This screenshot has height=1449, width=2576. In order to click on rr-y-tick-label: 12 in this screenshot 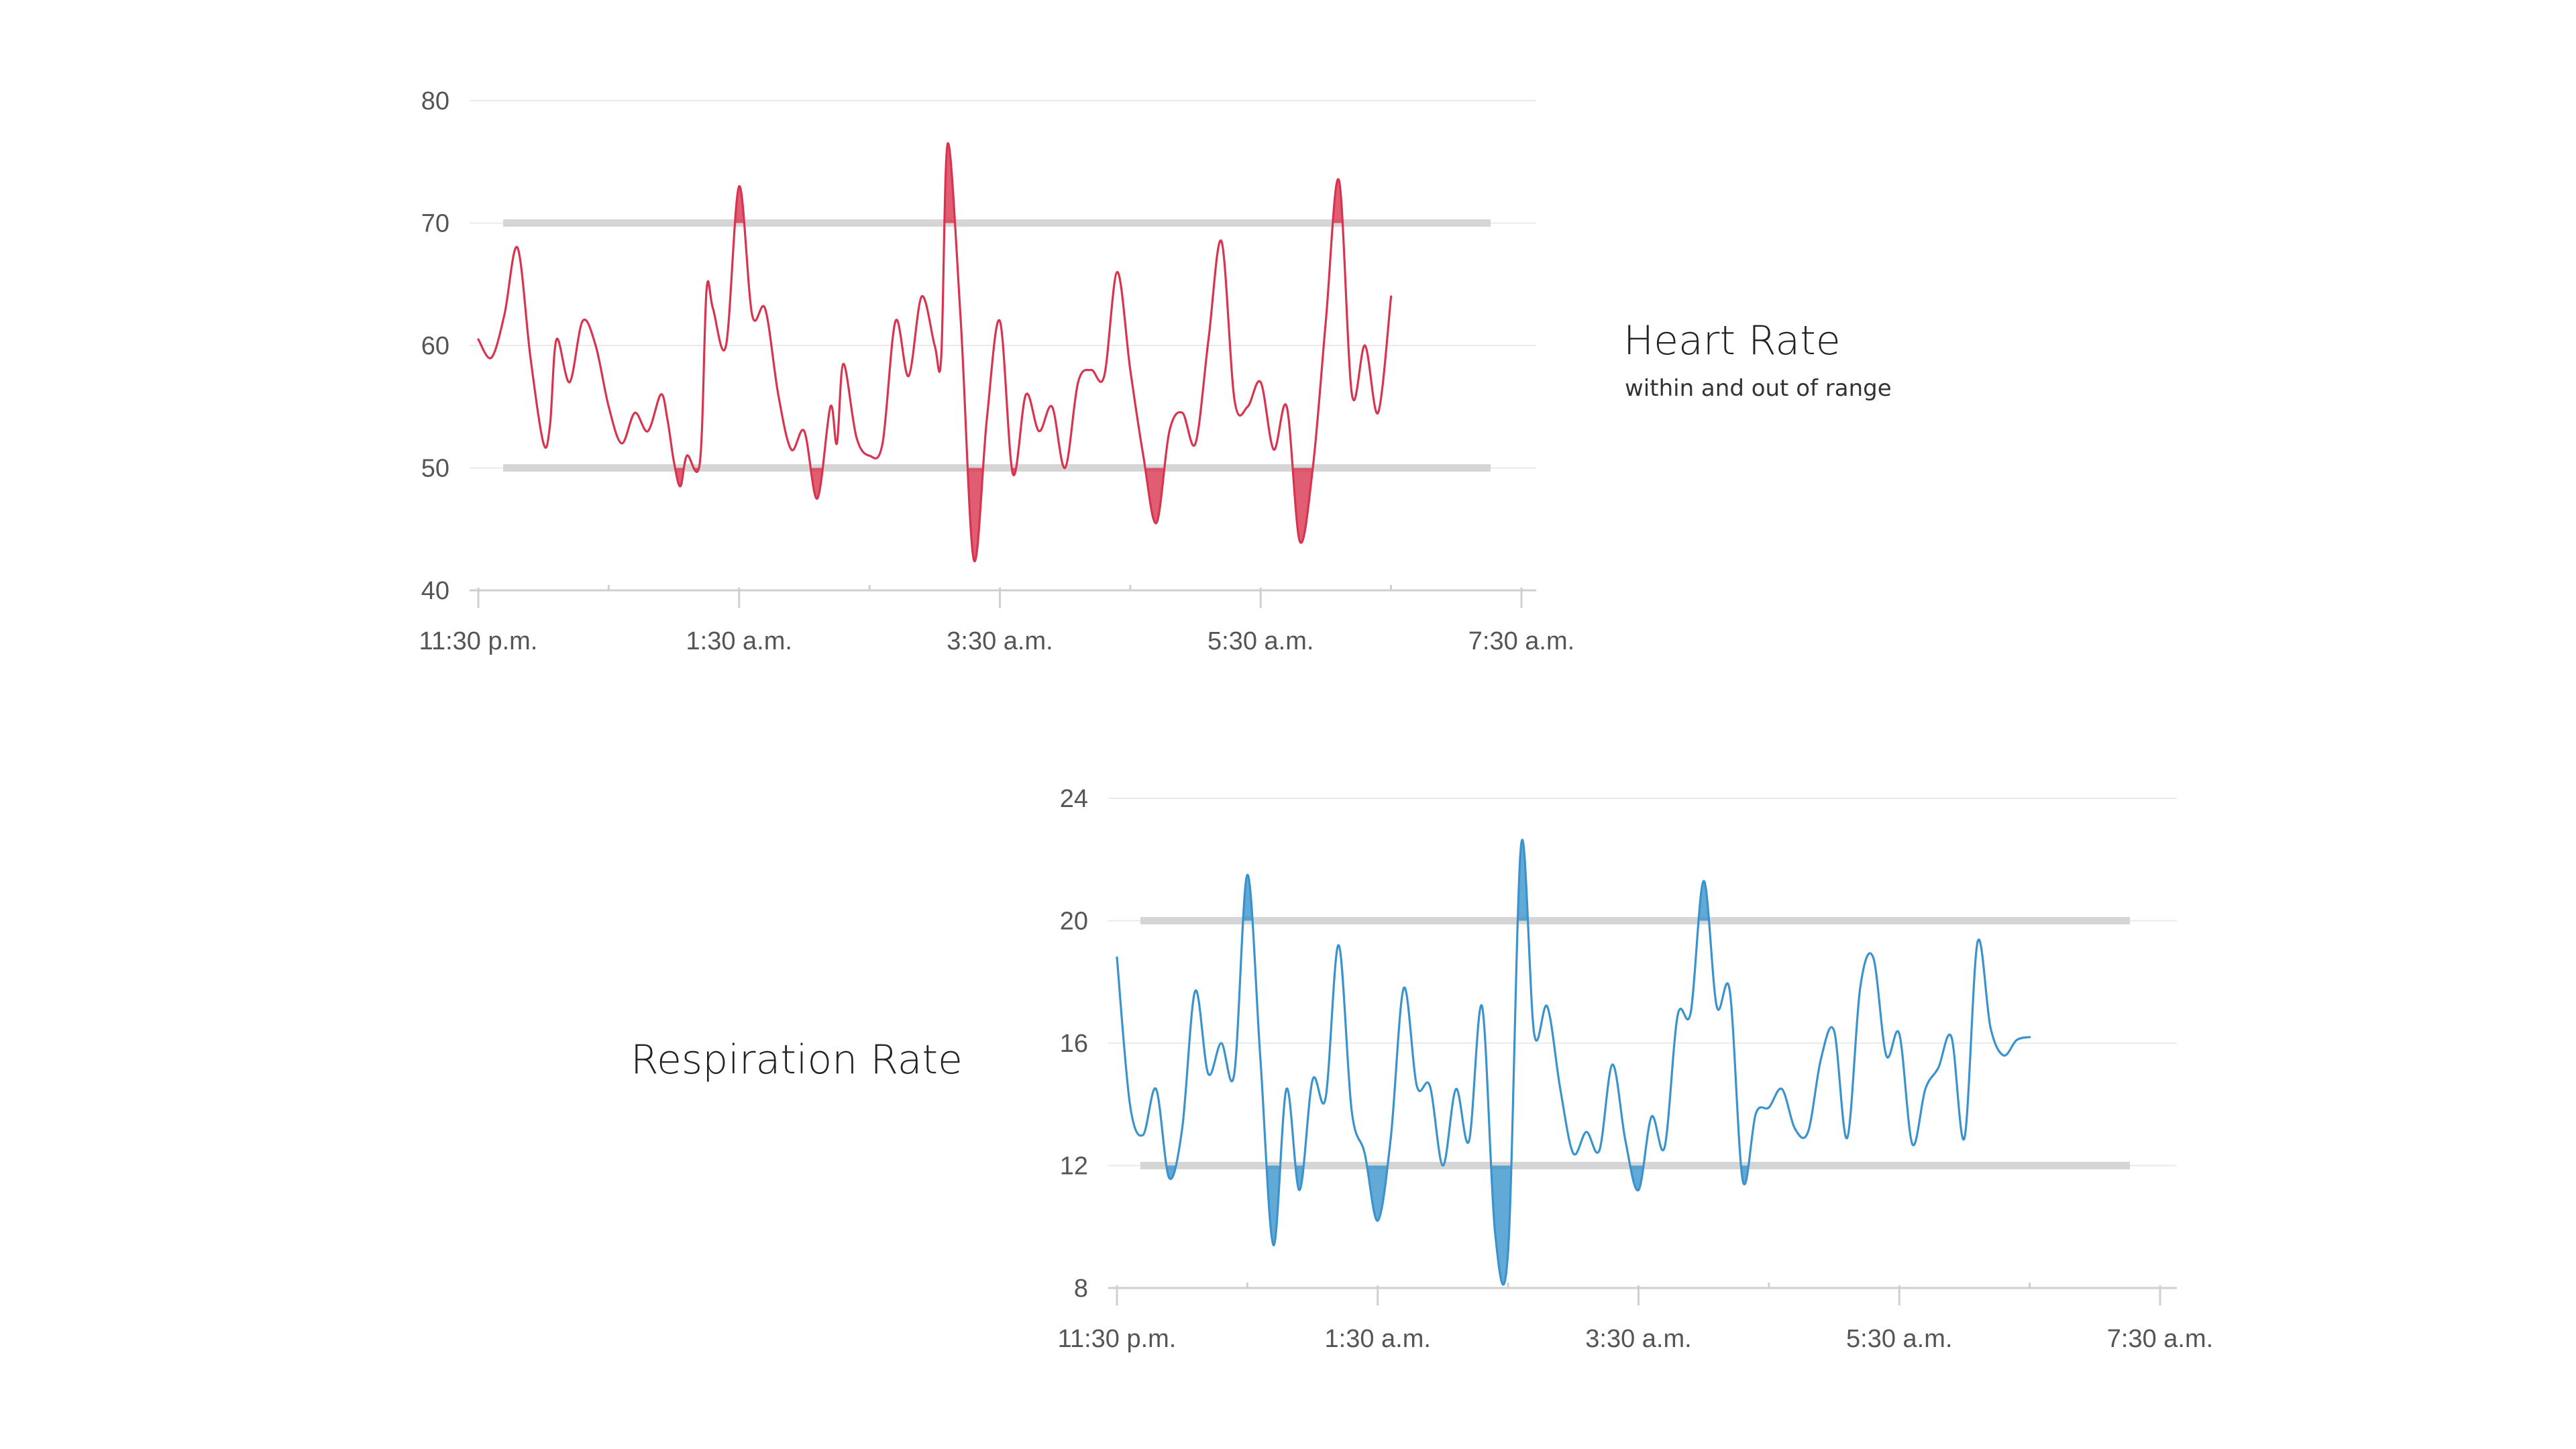, I will do `click(1074, 1166)`.